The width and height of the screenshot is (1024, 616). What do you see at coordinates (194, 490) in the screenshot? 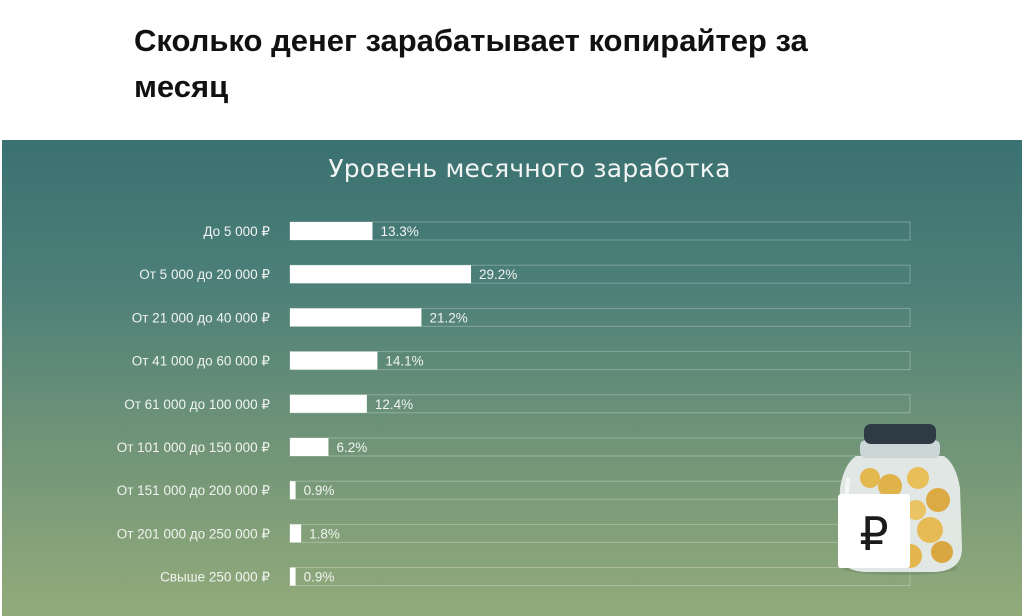
I see `category-label: От 151 000 до 200 000 ₽` at bounding box center [194, 490].